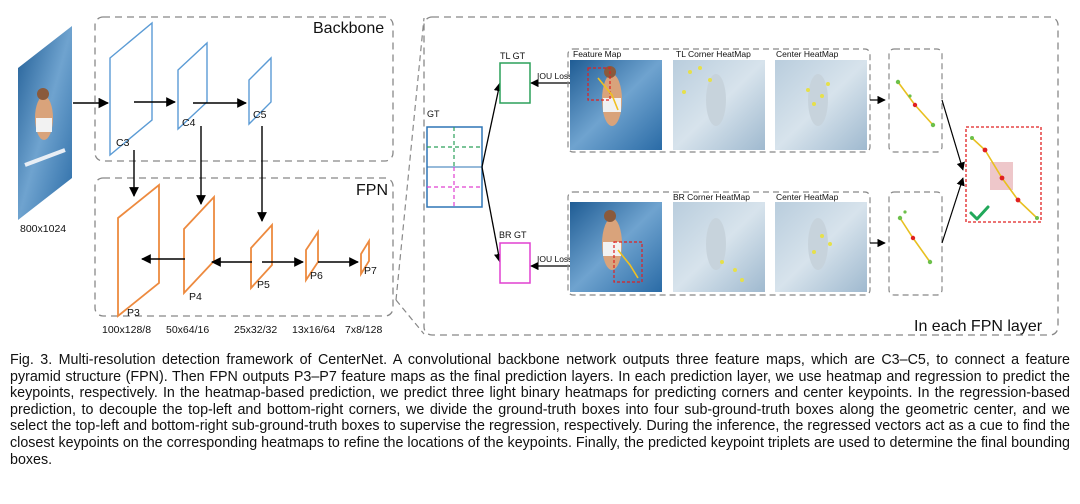 The height and width of the screenshot is (504, 1080). I want to click on feature-map-top, so click(616, 105).